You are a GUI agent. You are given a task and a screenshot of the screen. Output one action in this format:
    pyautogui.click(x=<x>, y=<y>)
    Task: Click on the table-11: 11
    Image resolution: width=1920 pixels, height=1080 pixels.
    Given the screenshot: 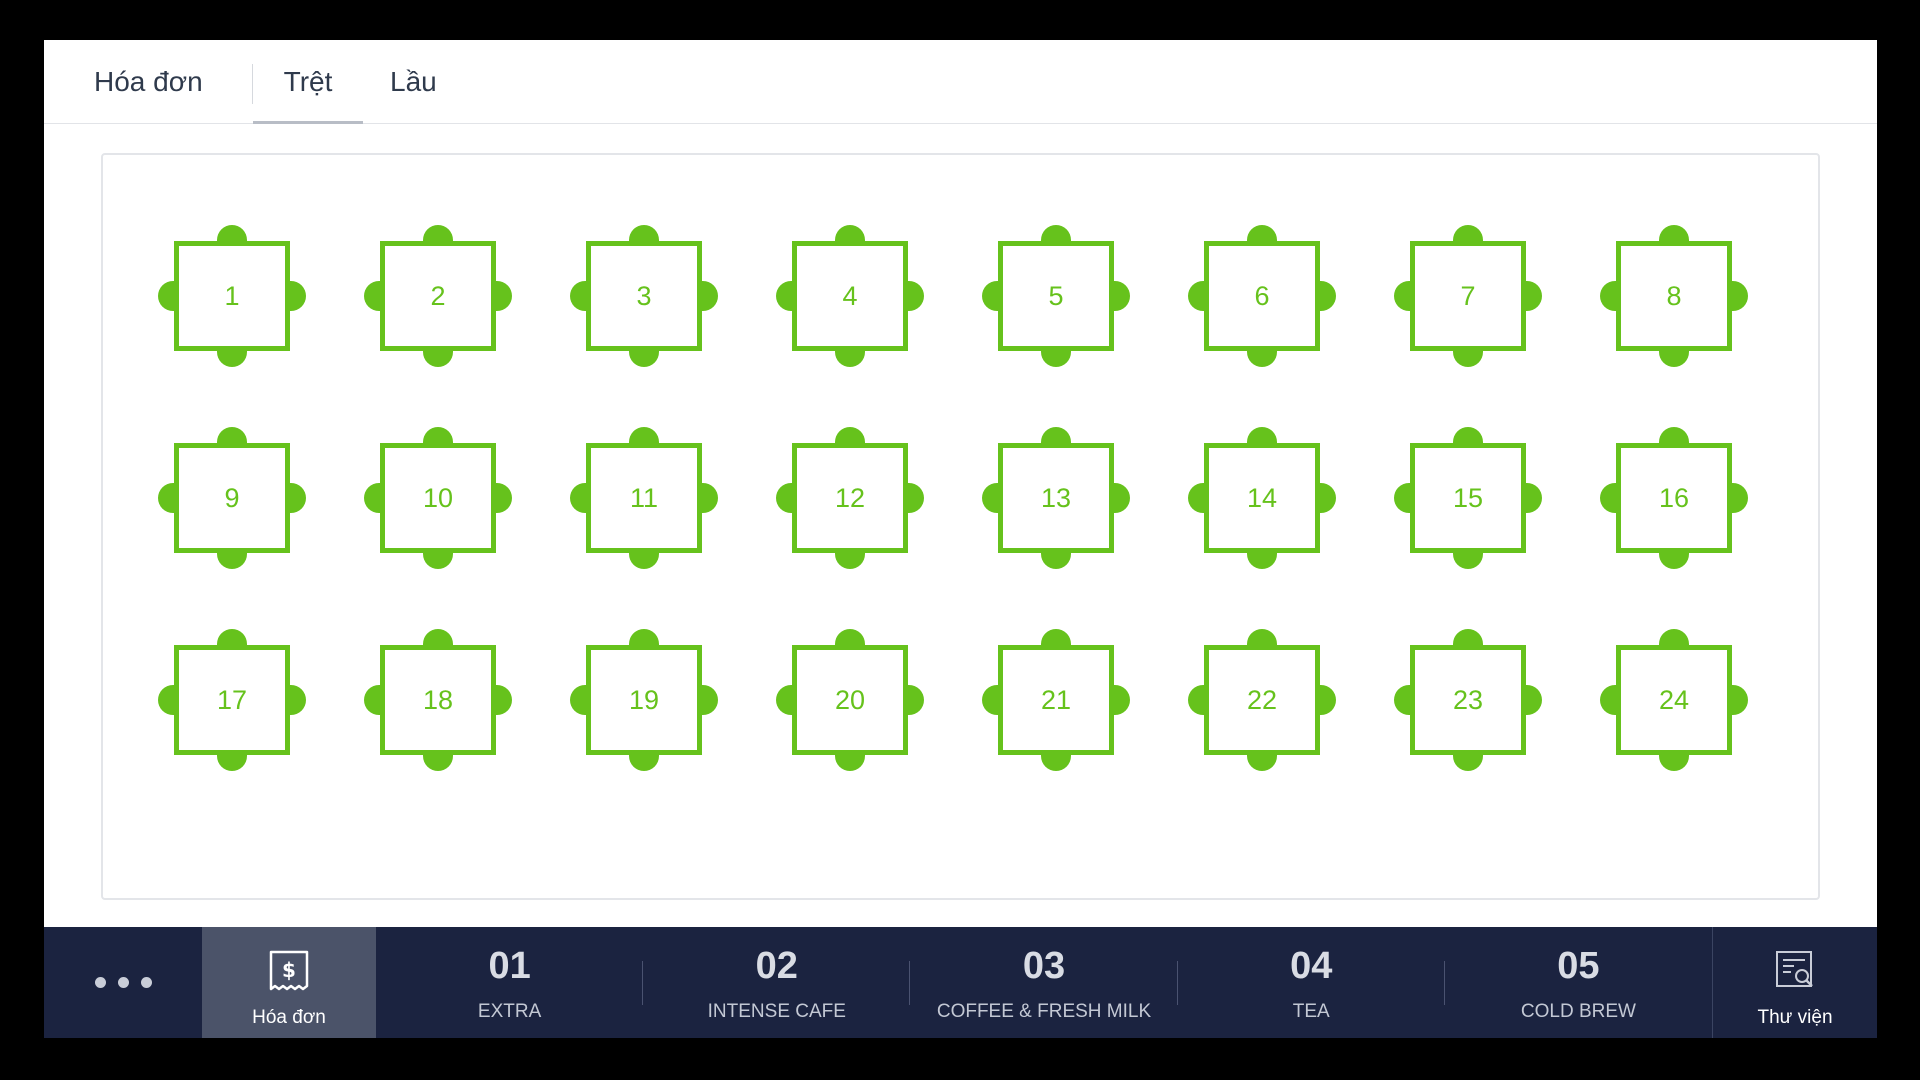 What is the action you would take?
    pyautogui.click(x=644, y=498)
    